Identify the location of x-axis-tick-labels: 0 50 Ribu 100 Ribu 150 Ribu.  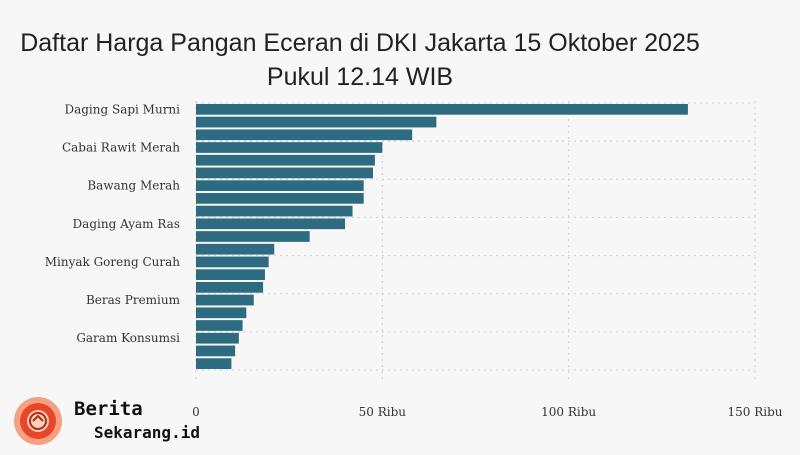
(487, 412).